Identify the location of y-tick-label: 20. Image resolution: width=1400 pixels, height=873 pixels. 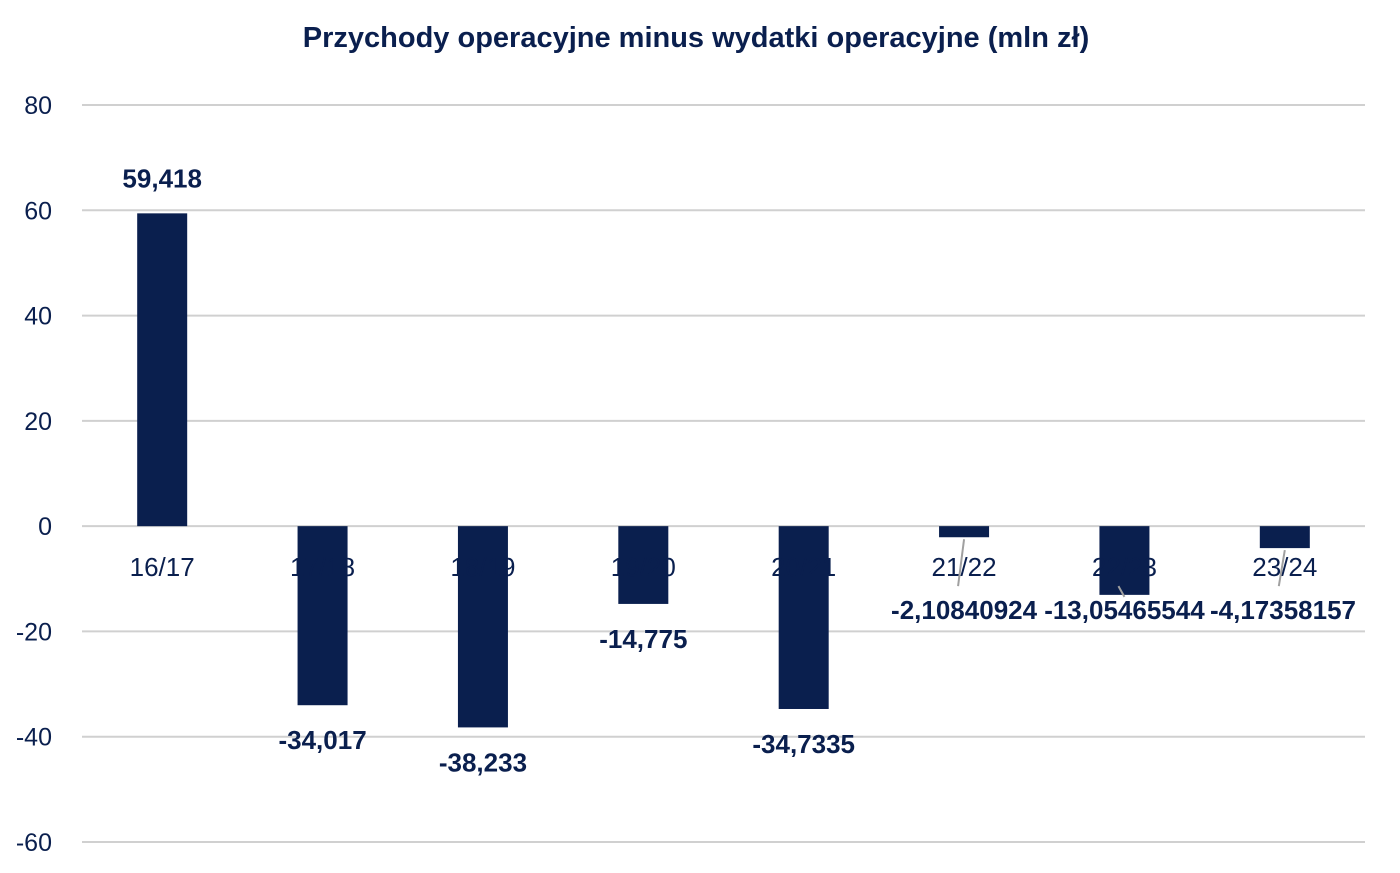
(38, 422).